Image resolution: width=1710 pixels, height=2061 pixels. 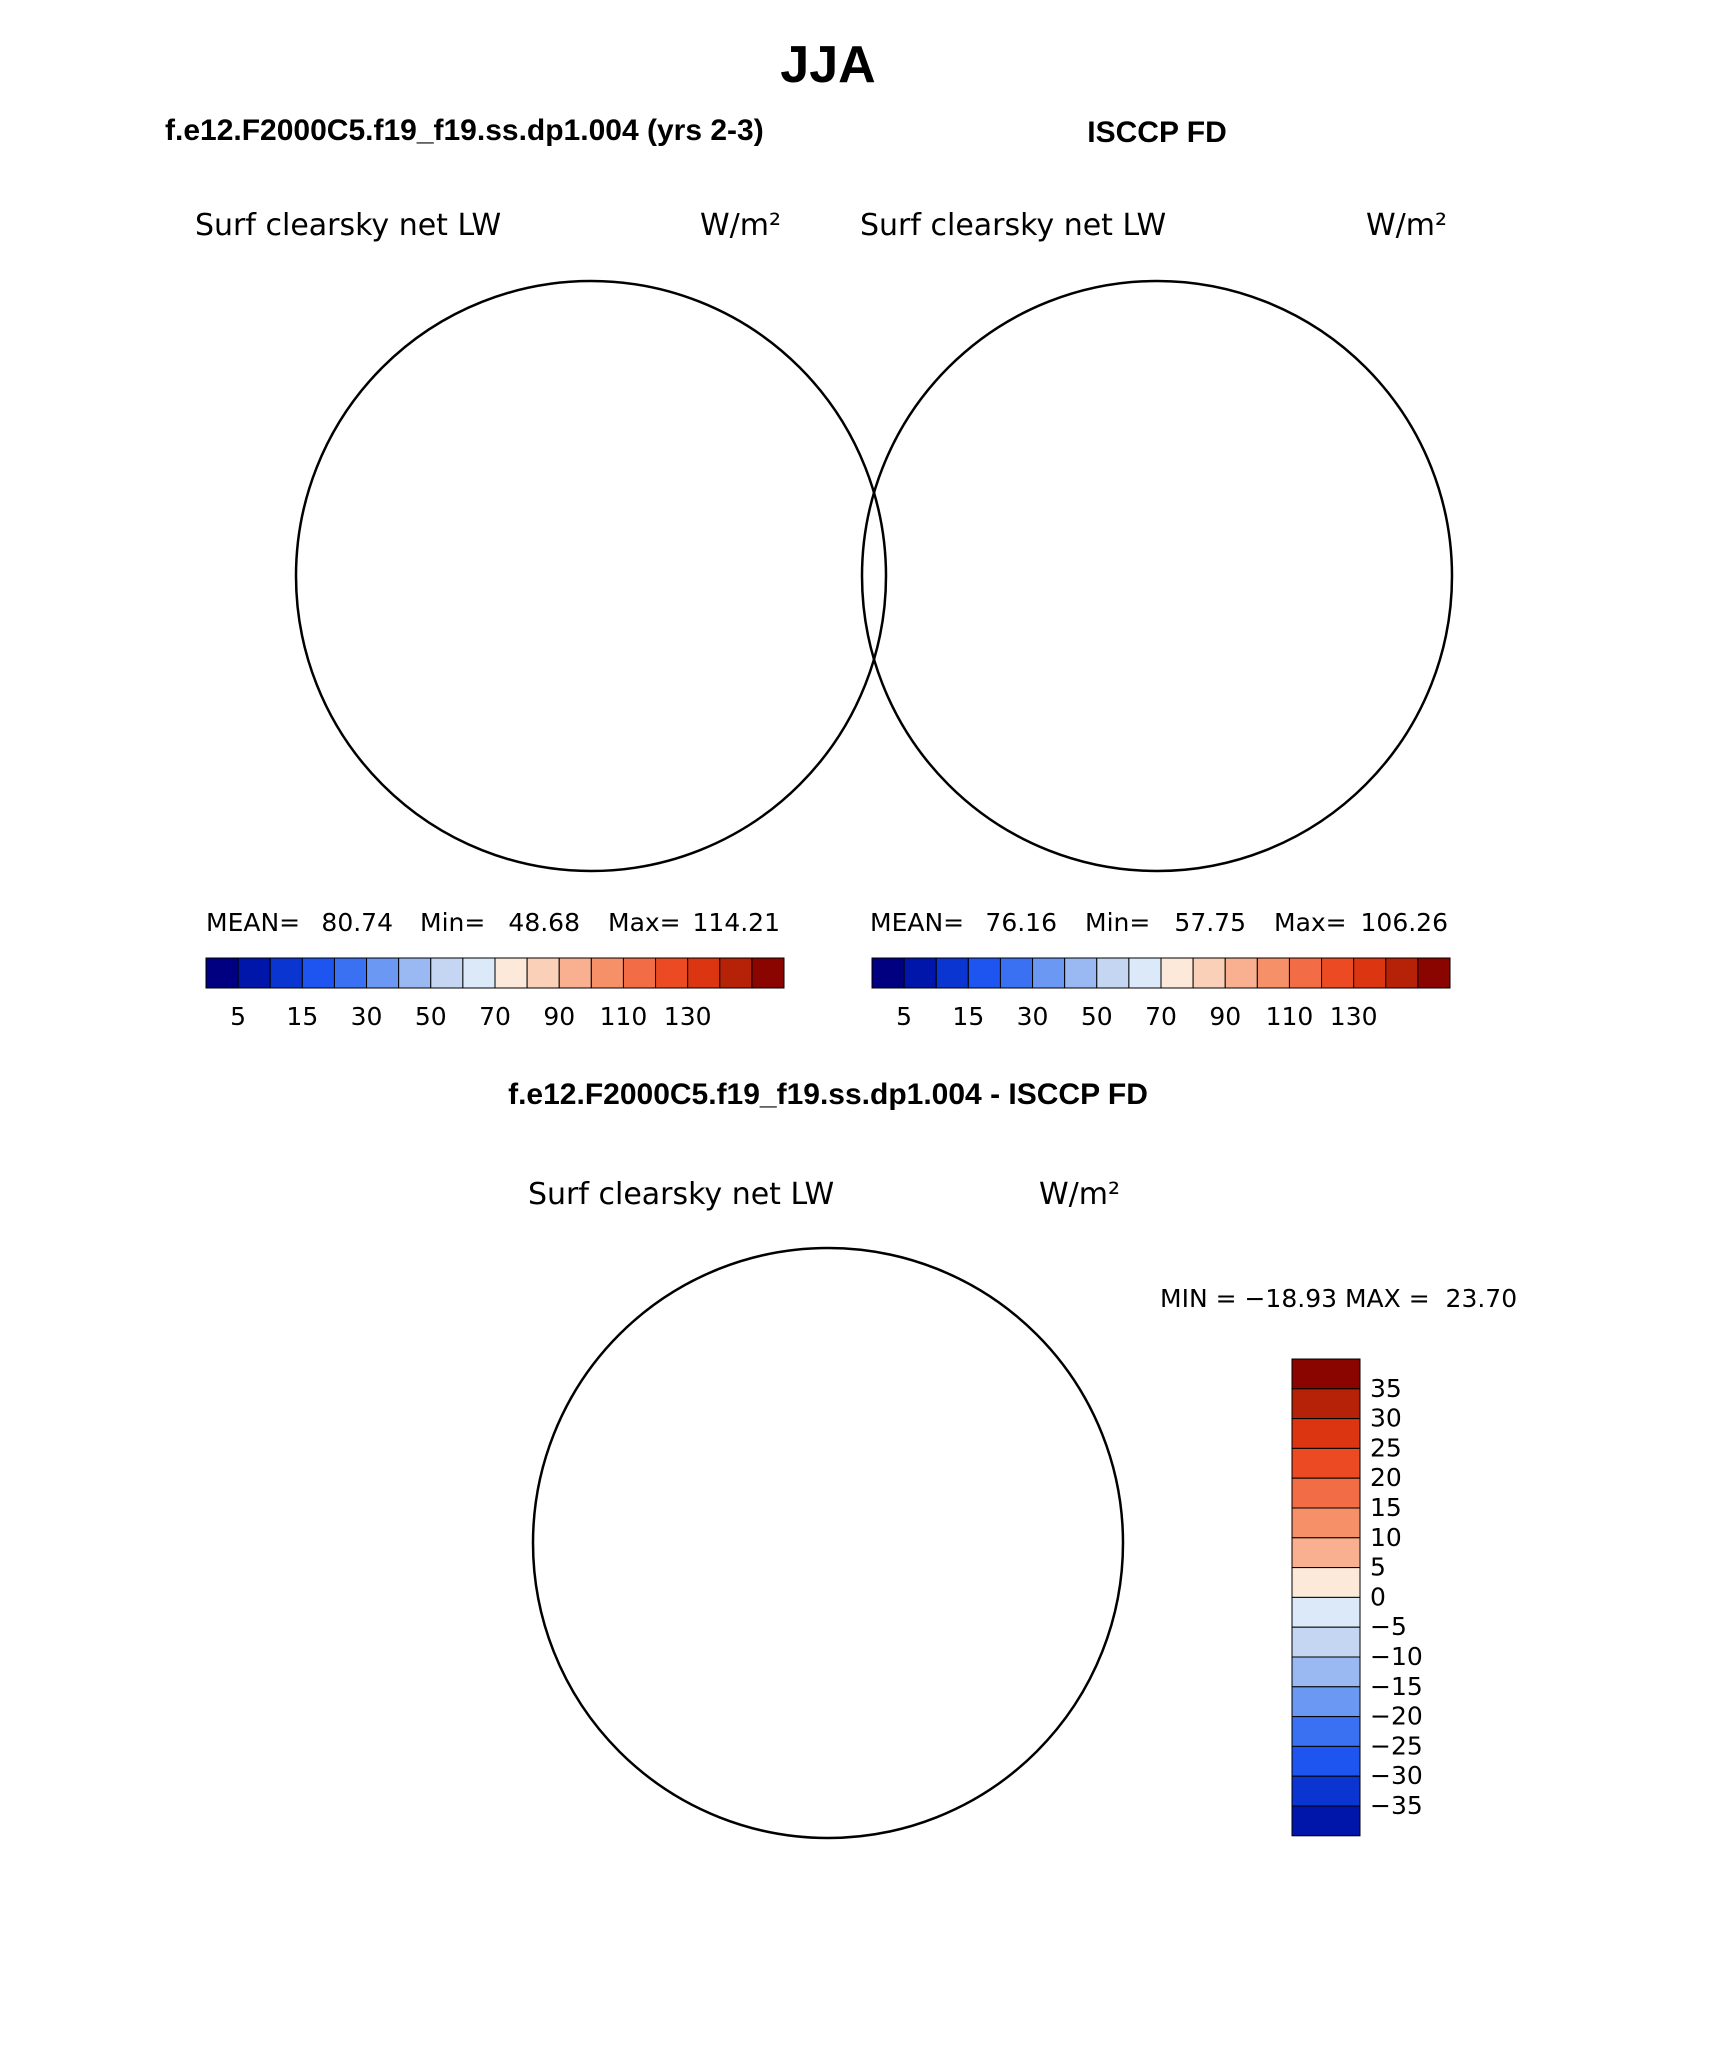 I want to click on figure-title: JJA, so click(x=827, y=65).